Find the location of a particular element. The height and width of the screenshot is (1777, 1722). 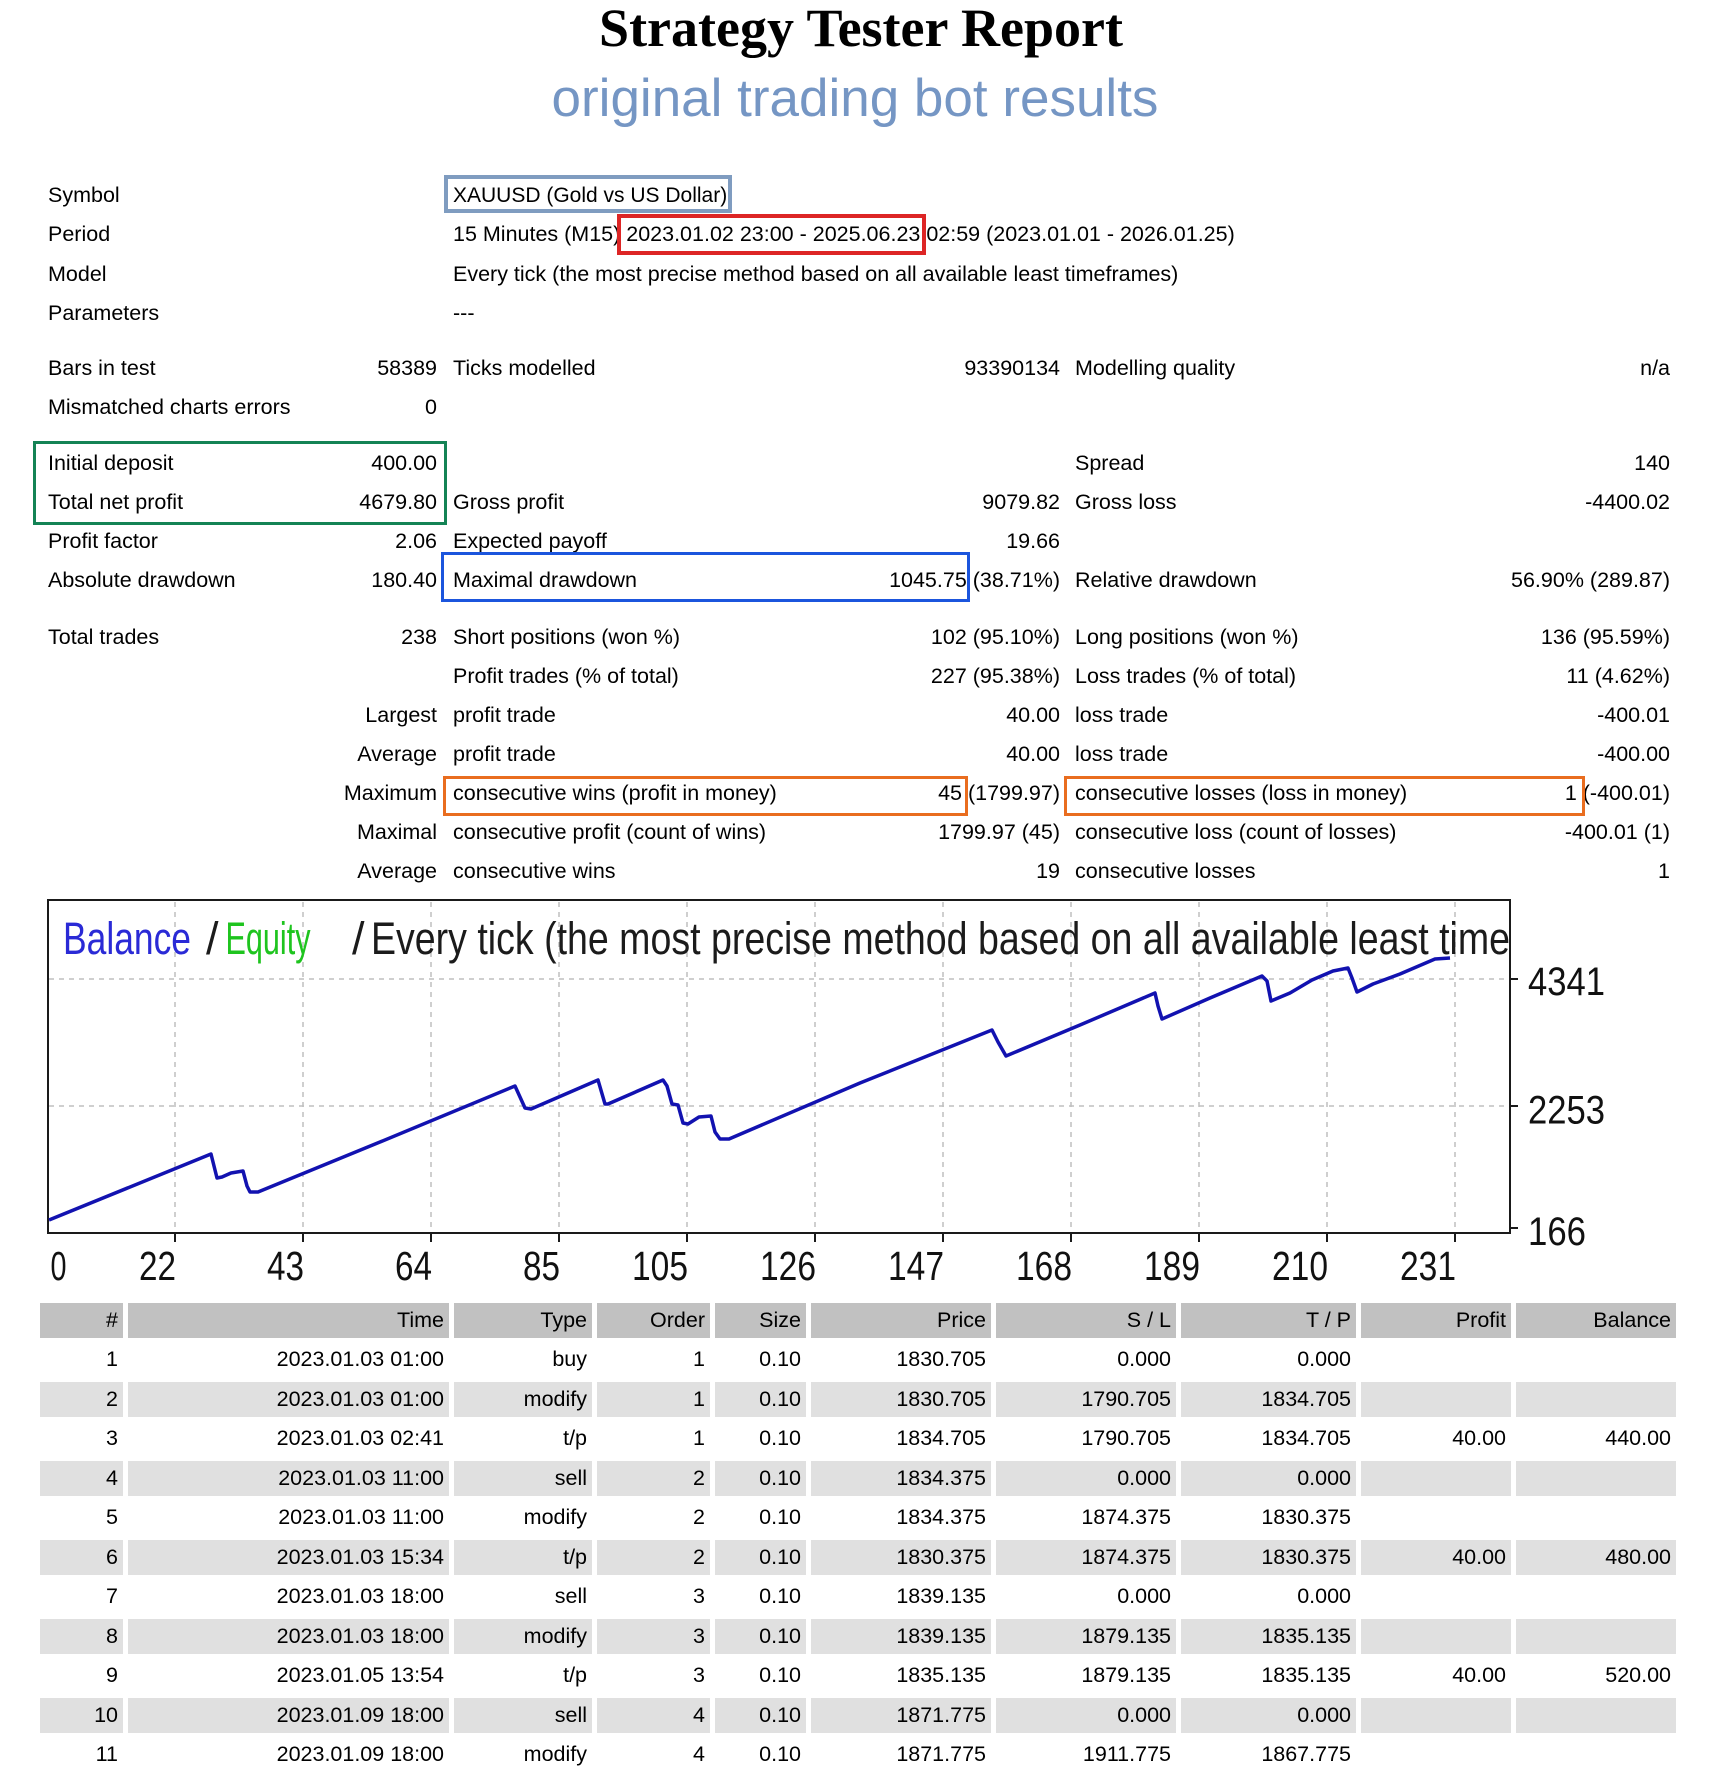

svg-text: 231 is located at coordinates (1428, 1266).